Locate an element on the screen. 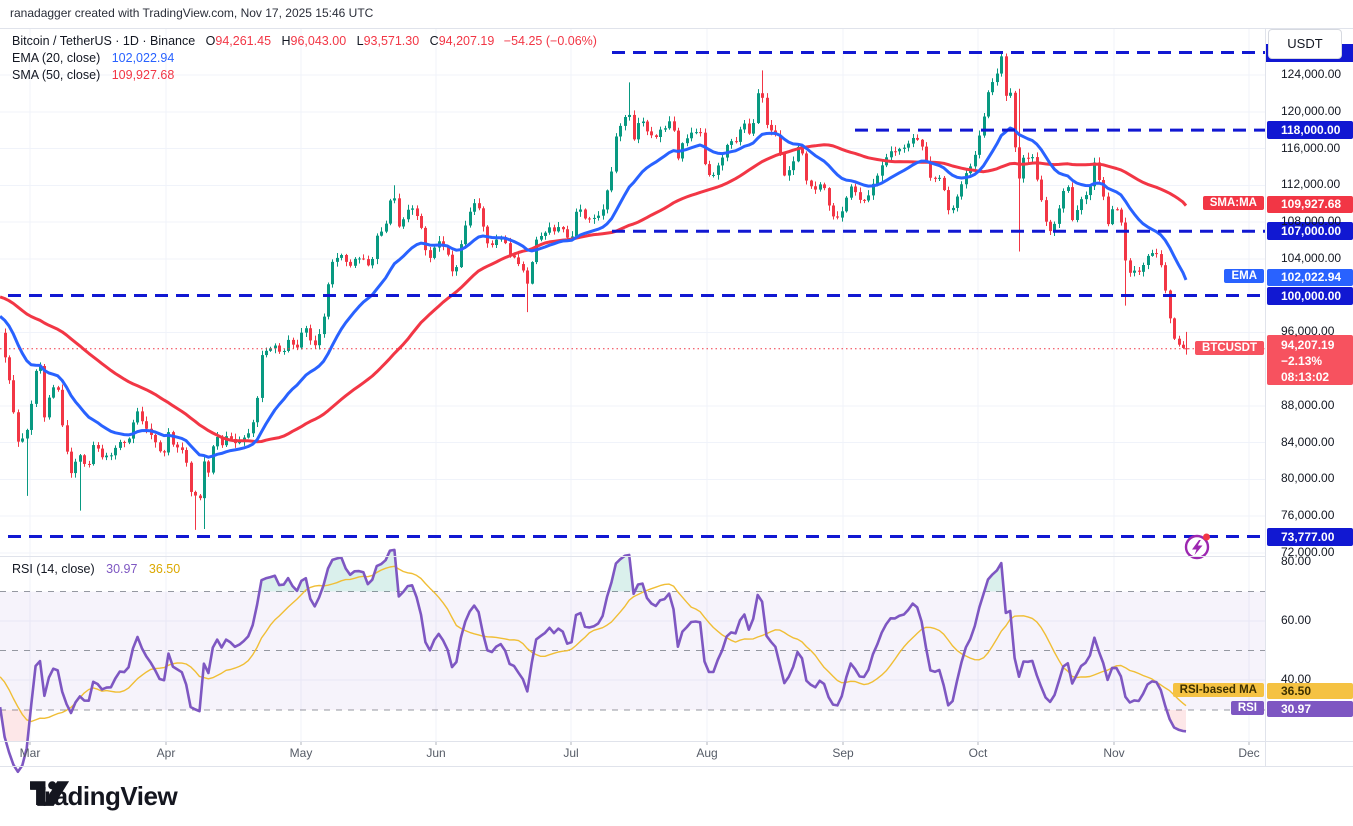 The height and width of the screenshot is (826, 1353). alert-icon is located at coordinates (1197, 546).